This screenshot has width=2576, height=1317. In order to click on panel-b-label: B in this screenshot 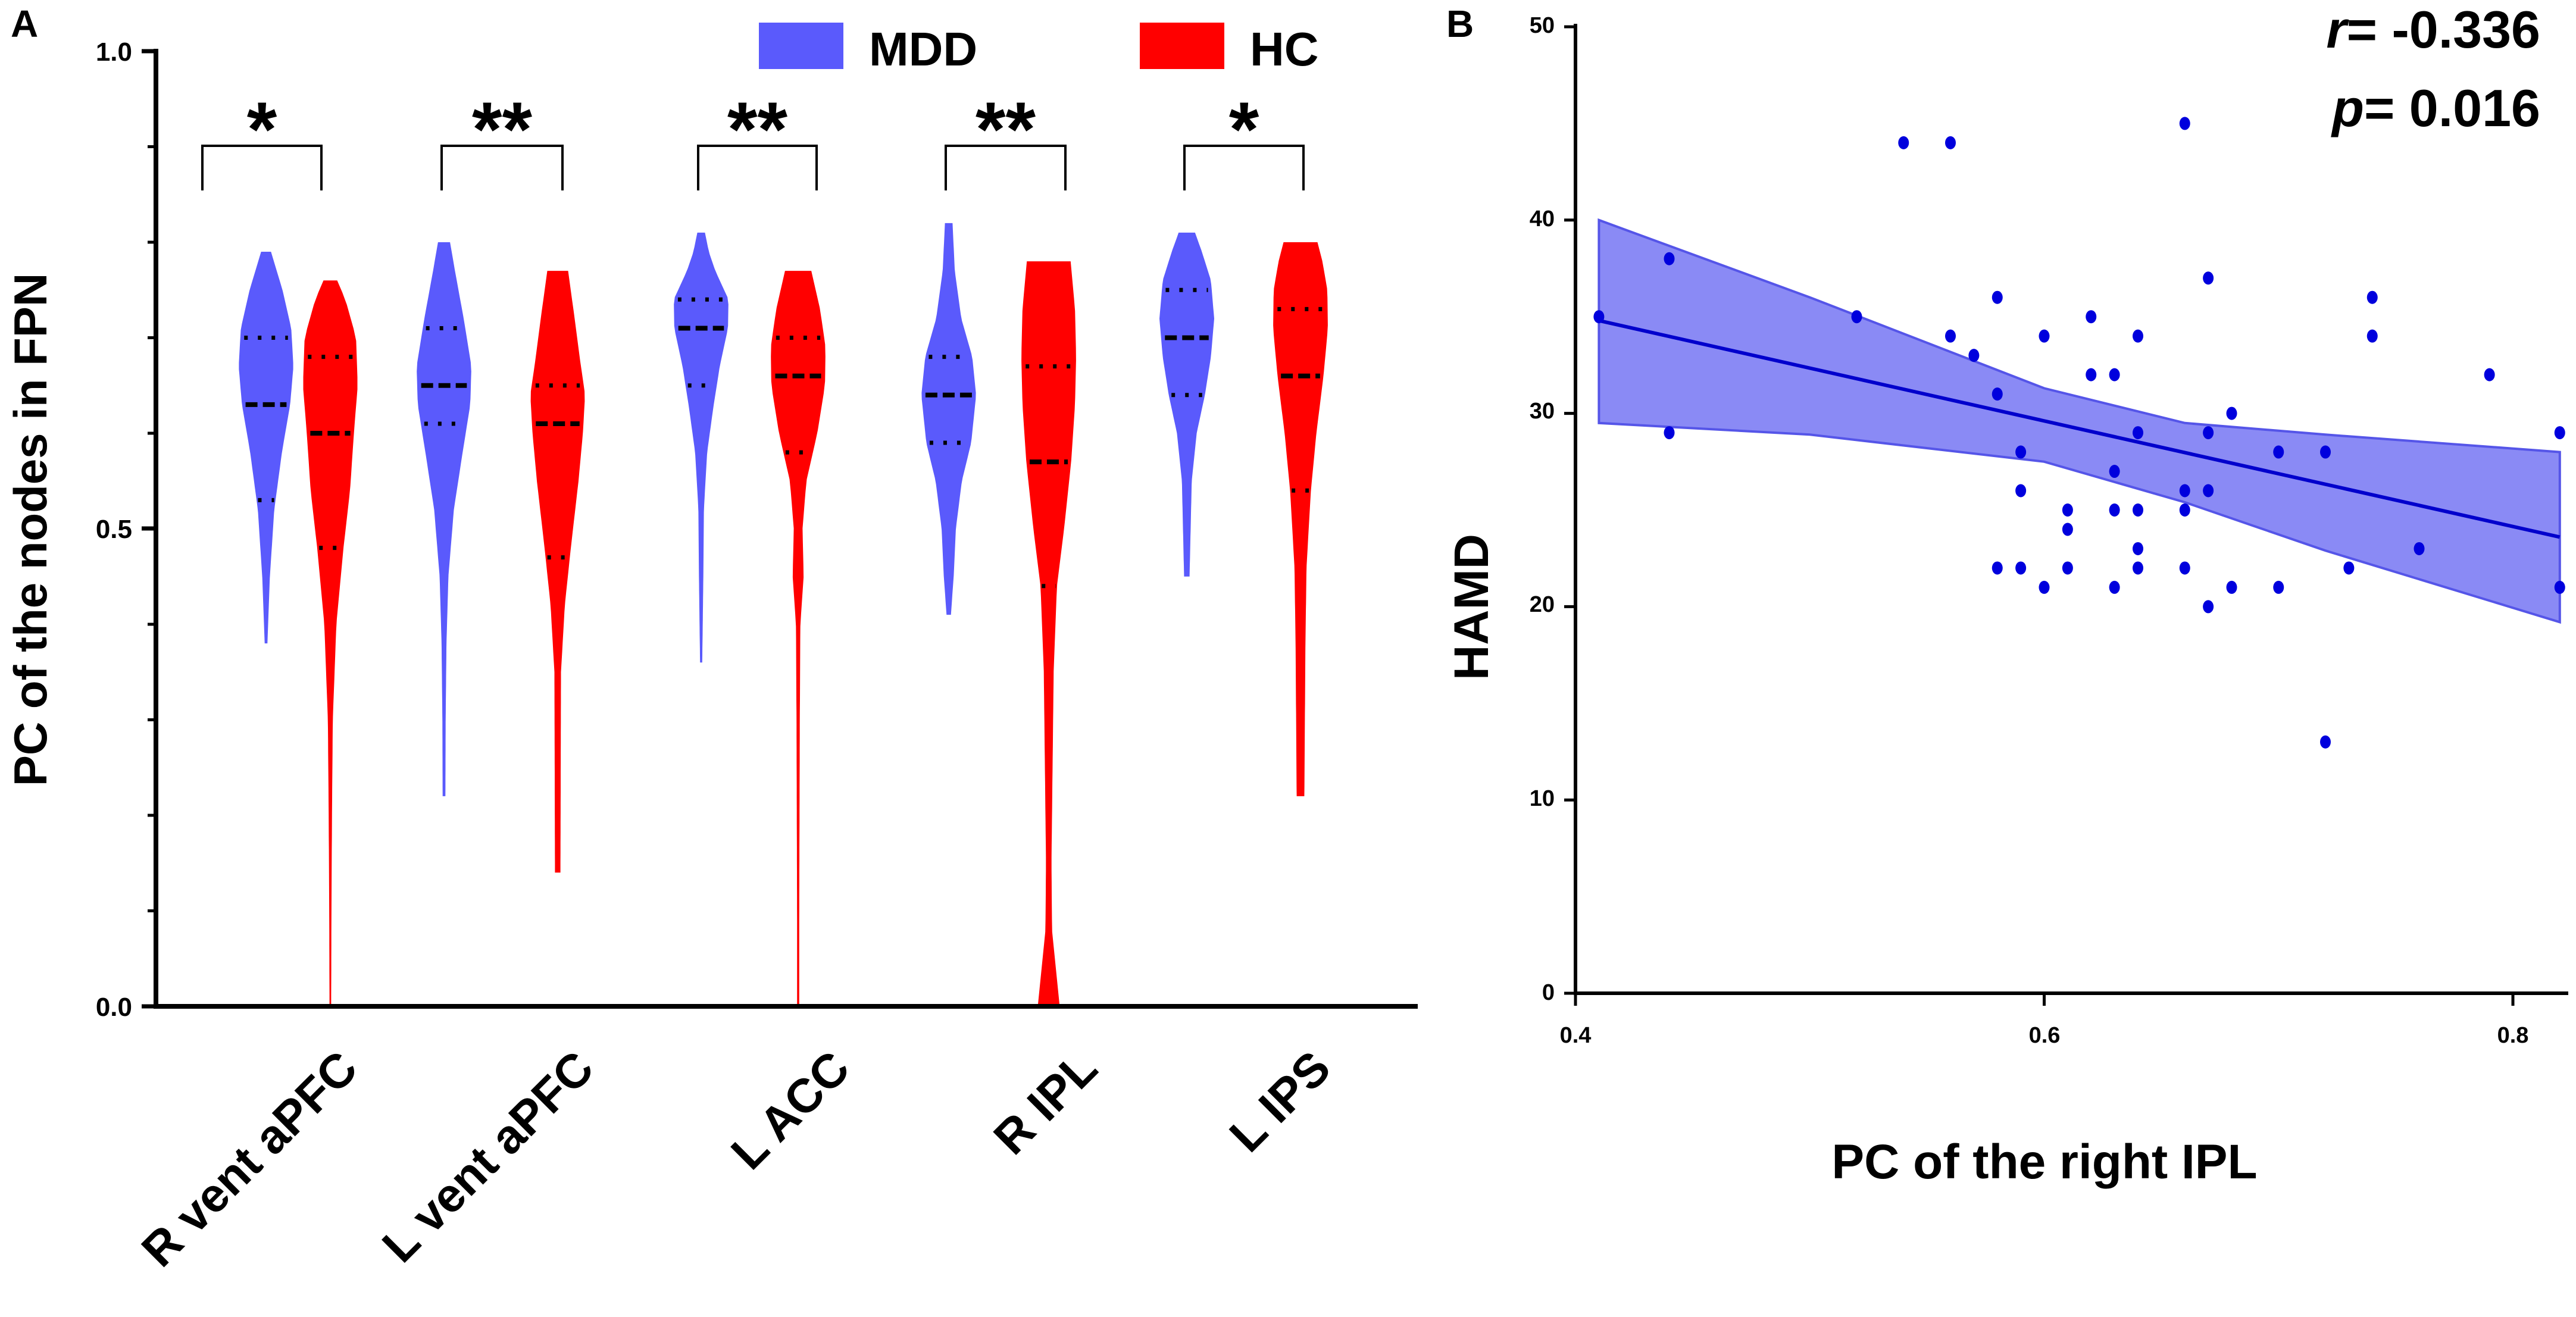, I will do `click(1460, 23)`.